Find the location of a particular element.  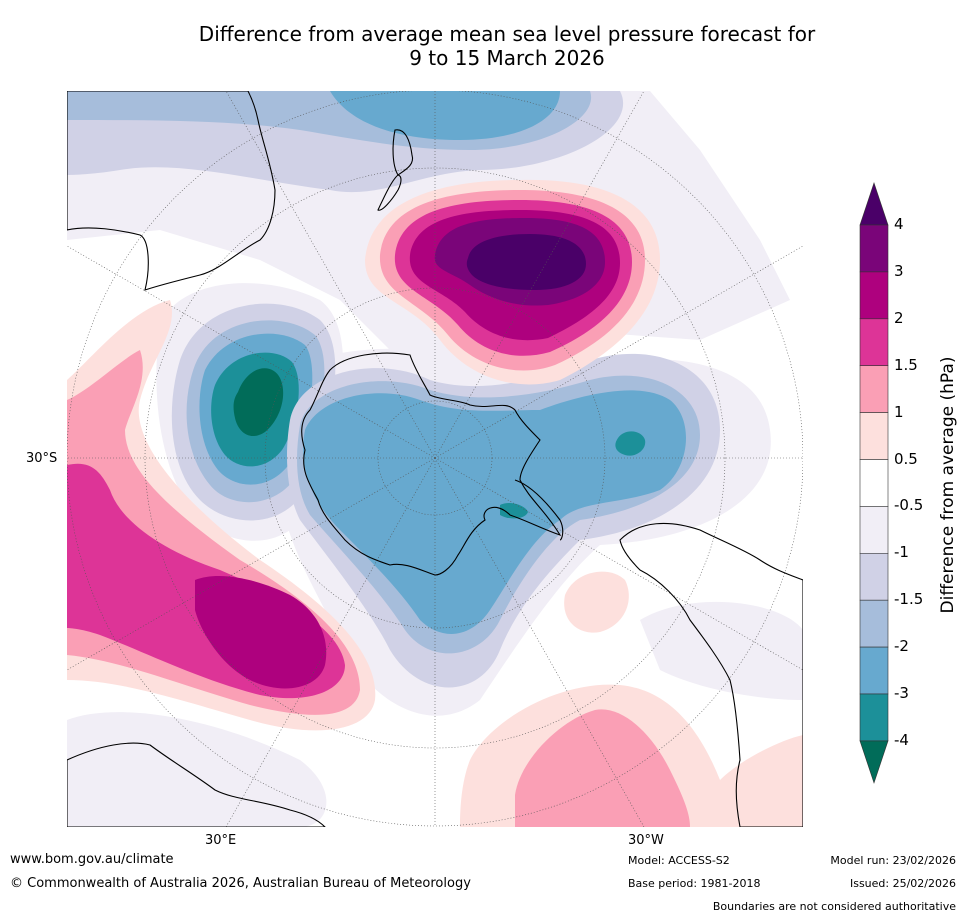

colorbar-extend-max is located at coordinates (874, 204).